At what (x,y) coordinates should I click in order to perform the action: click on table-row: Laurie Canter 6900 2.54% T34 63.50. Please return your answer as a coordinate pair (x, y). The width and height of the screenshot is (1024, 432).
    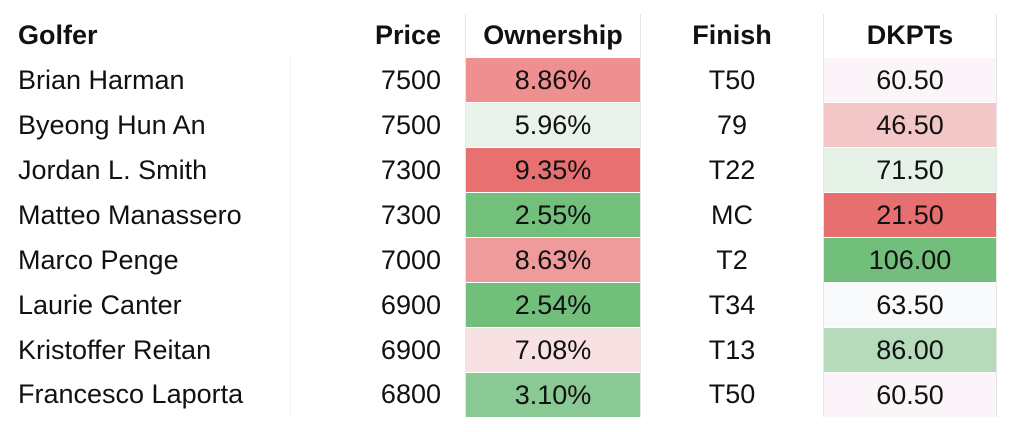
    Looking at the image, I should click on (504, 305).